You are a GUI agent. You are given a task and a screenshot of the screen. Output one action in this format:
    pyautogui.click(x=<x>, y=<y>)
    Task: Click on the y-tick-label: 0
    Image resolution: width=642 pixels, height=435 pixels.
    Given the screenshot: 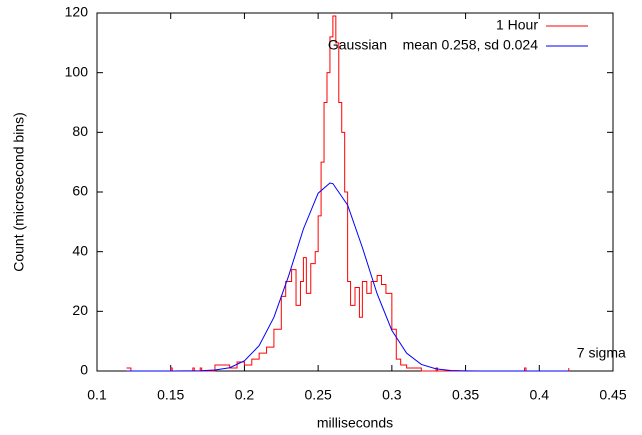 What is the action you would take?
    pyautogui.click(x=84, y=370)
    